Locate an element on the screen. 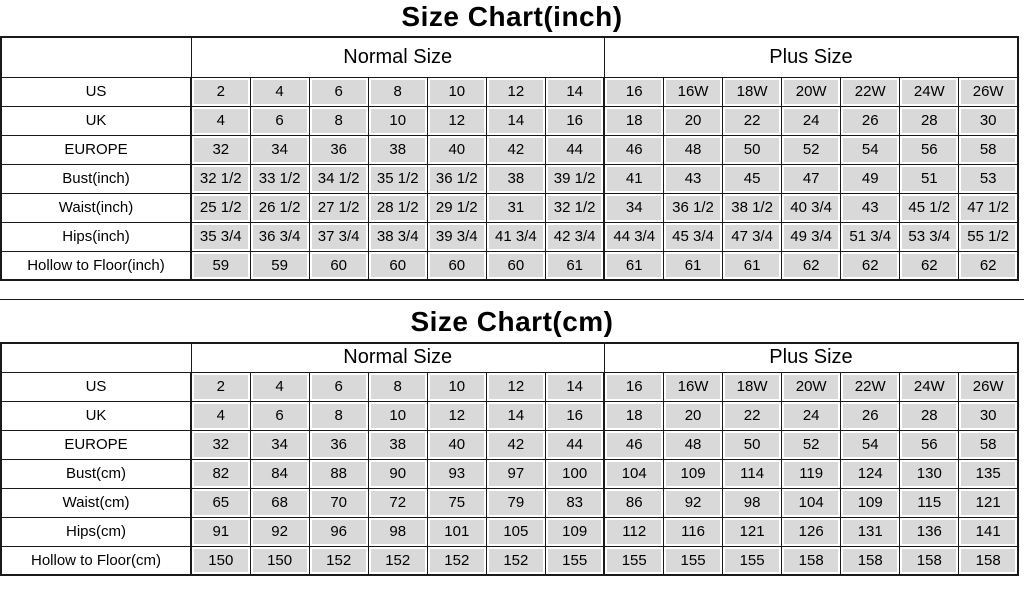  size-cell: 45 1/2 is located at coordinates (929, 207).